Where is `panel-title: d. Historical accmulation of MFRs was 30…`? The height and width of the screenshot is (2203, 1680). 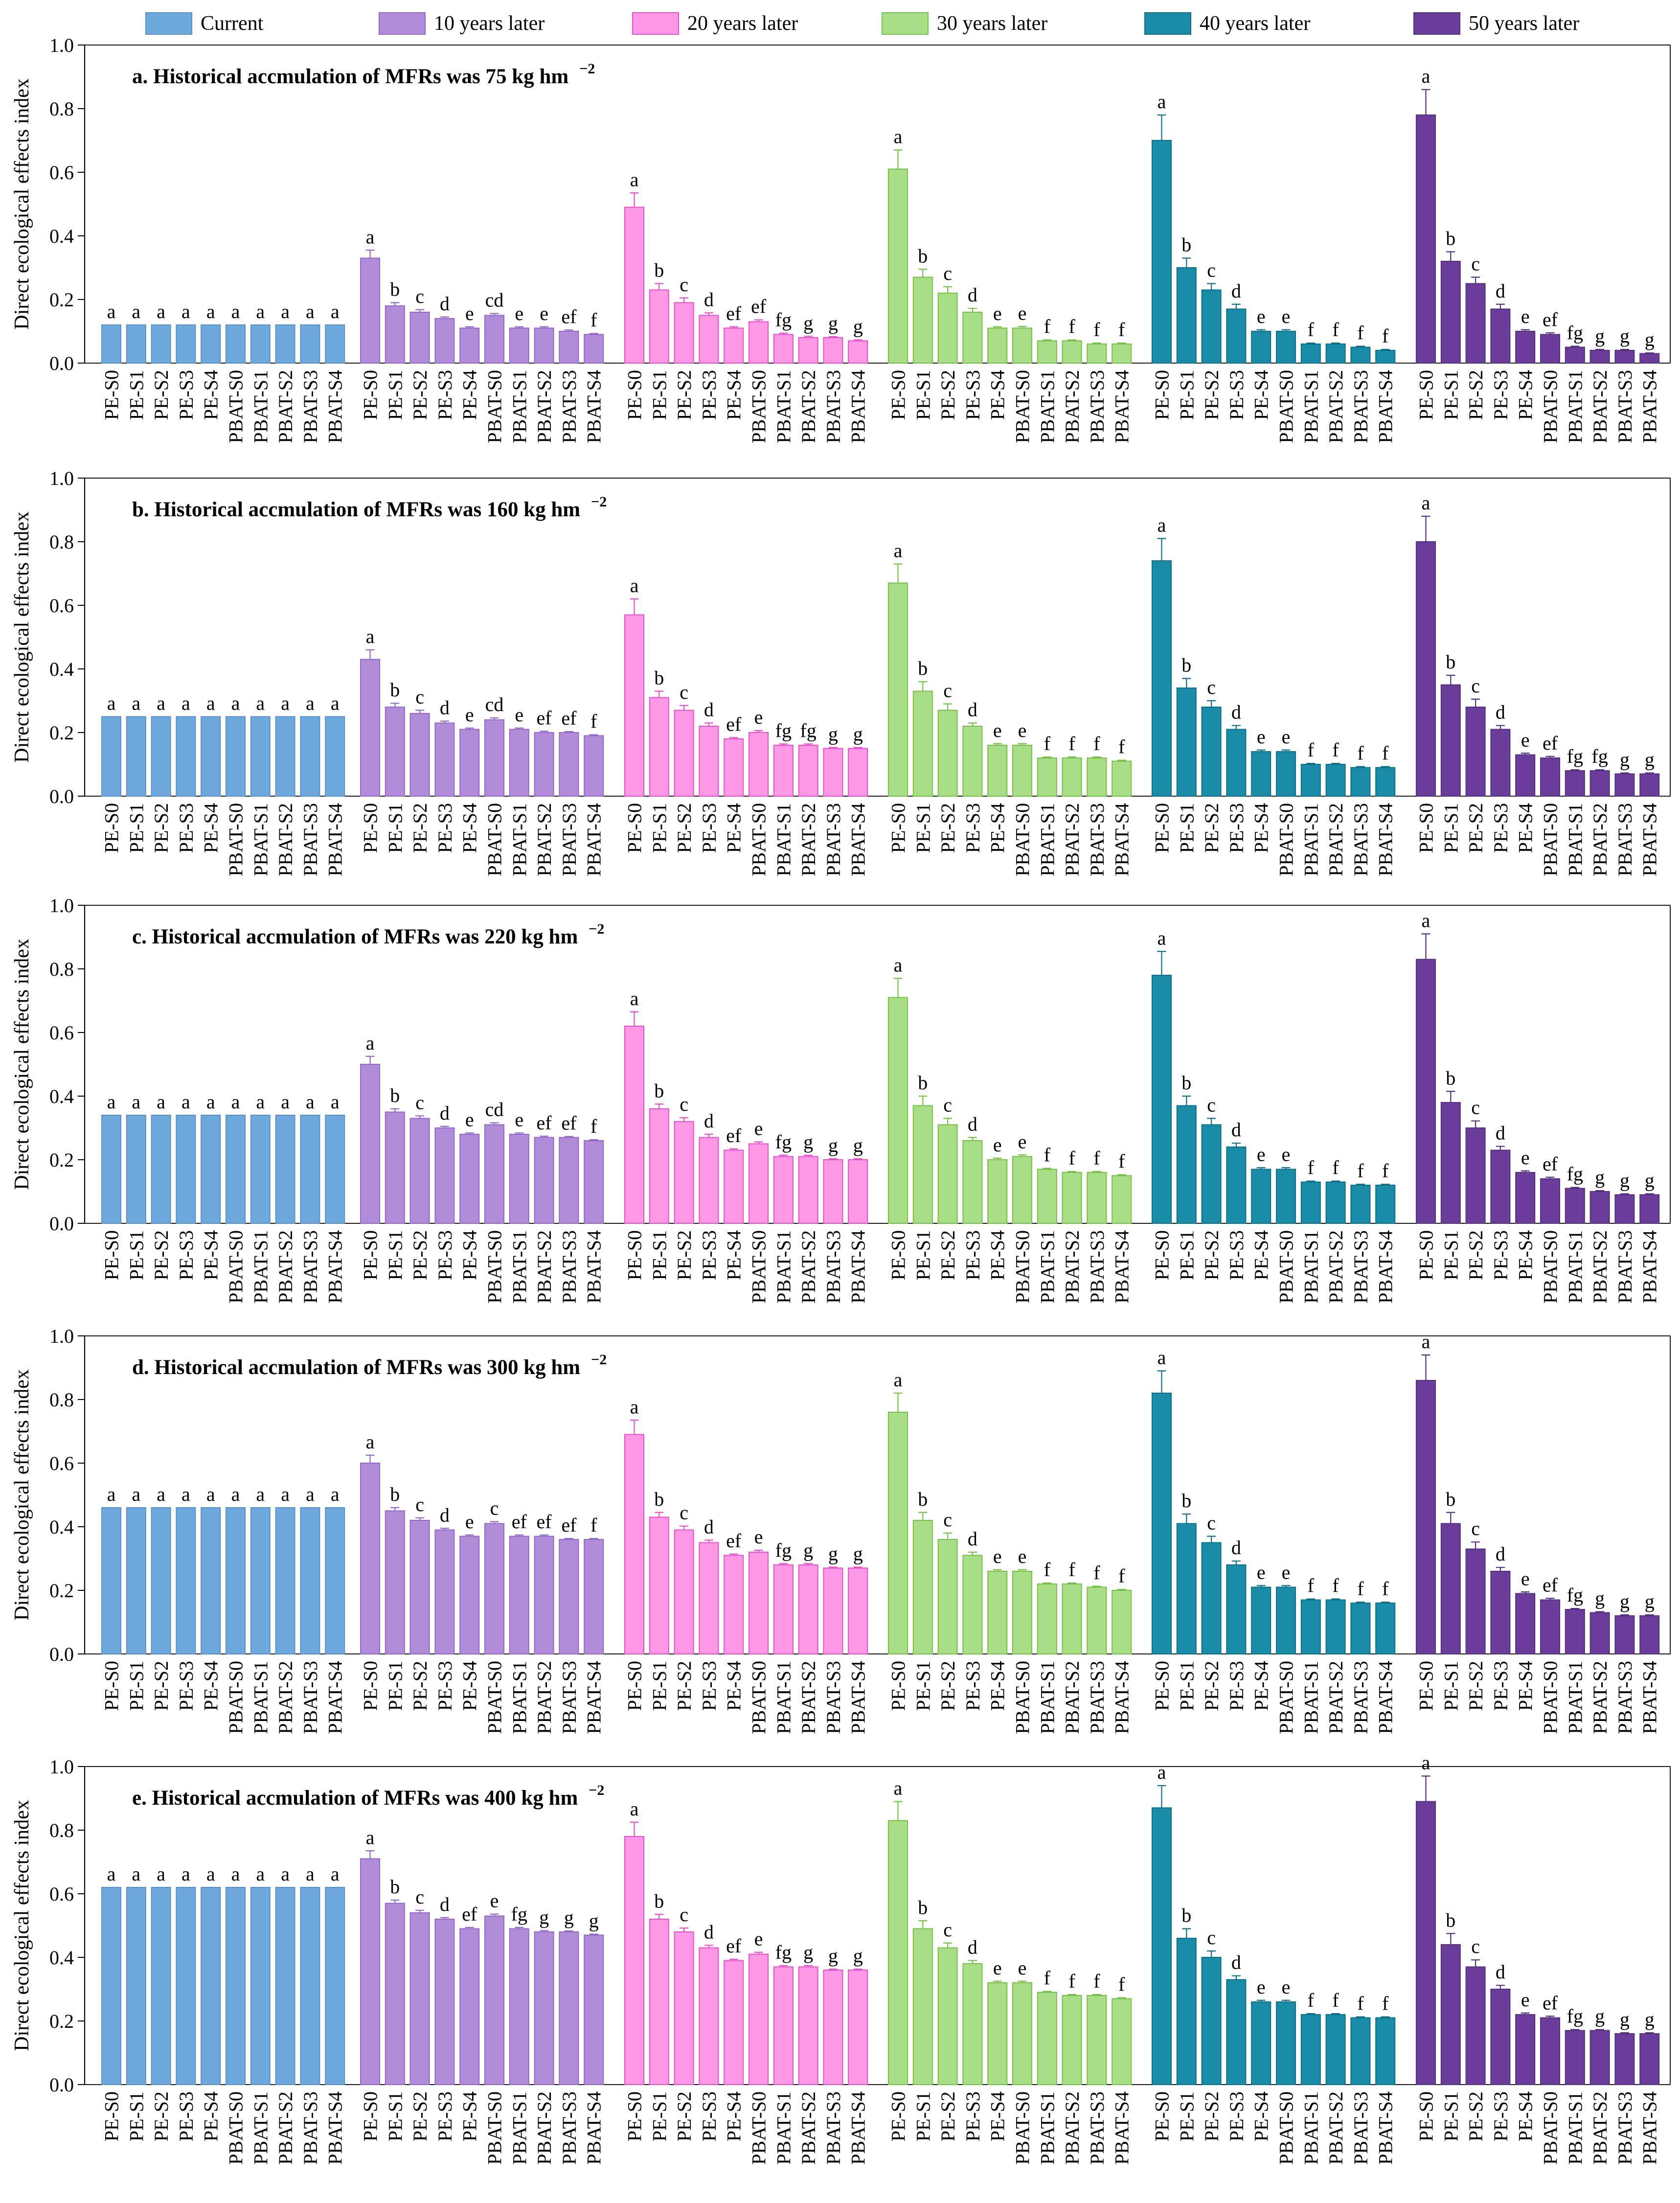
panel-title: d. Historical accmulation of MFRs was 30… is located at coordinates (356, 1367).